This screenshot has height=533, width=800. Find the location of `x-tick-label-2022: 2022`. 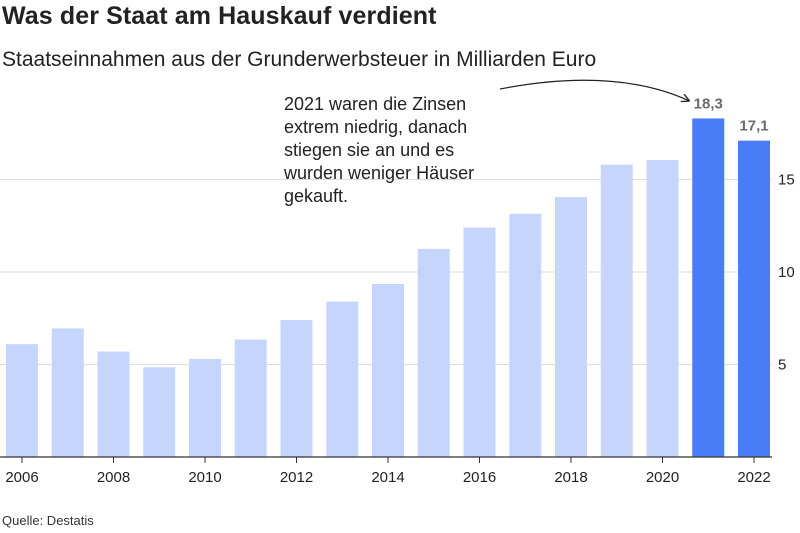

x-tick-label-2022: 2022 is located at coordinates (753, 477).